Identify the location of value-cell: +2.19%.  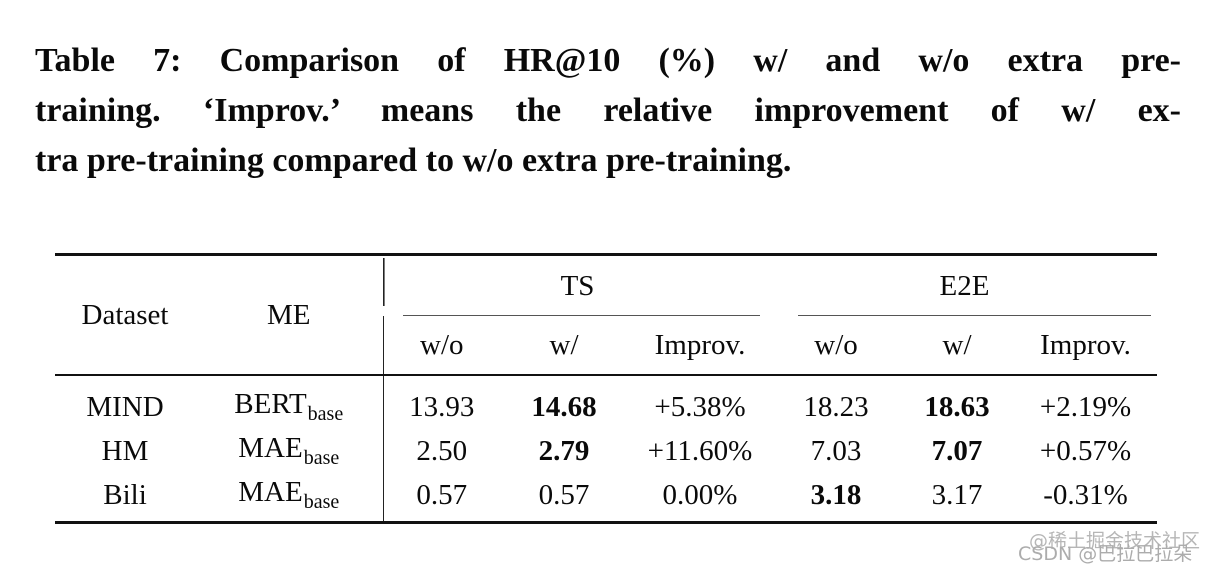
(1086, 401).